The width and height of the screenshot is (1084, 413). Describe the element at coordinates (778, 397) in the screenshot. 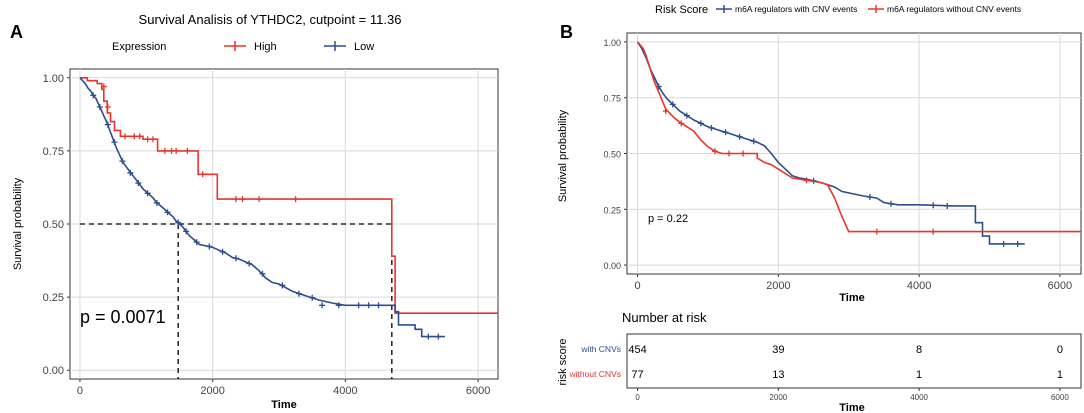

I see `risk-xtick-label-1: 2000` at that location.